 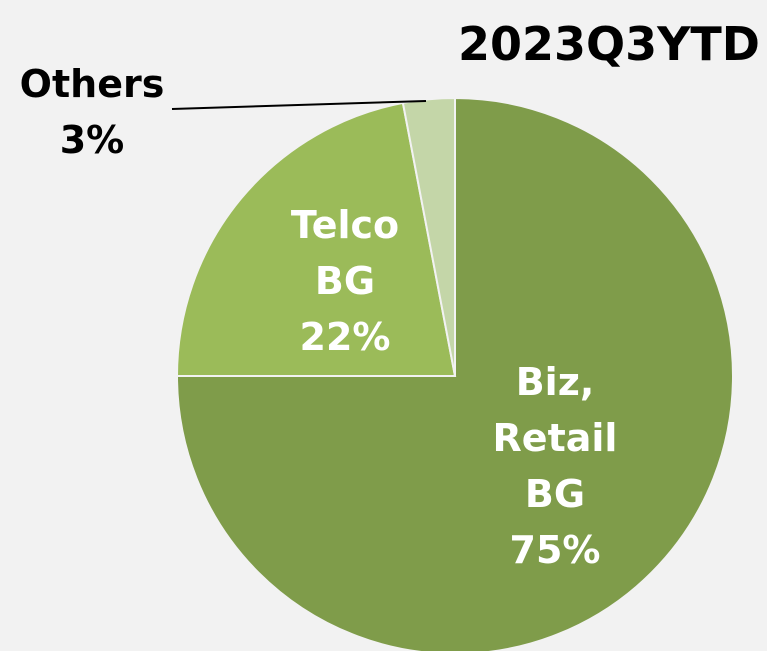 I want to click on chart-title: 2023Q3YTD, so click(x=609, y=44).